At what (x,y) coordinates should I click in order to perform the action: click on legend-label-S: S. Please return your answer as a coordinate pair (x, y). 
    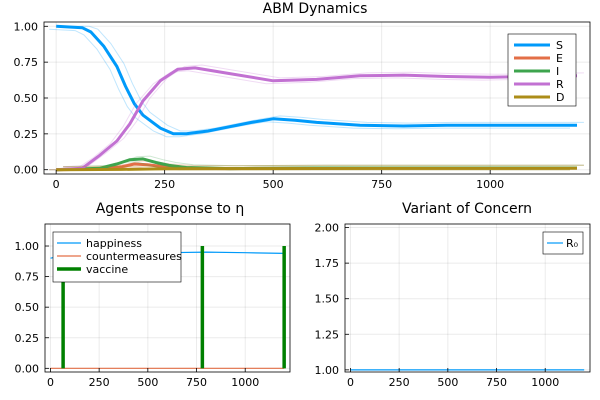
    Looking at the image, I should click on (559, 45).